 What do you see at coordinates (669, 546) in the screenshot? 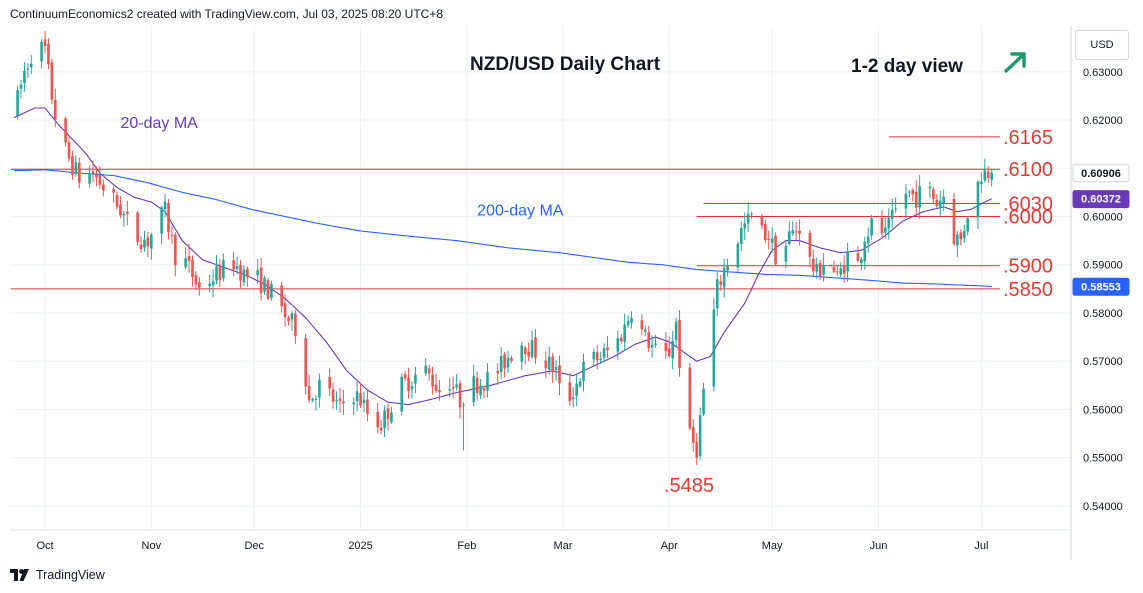
I see `x-tick-label: Apr` at bounding box center [669, 546].